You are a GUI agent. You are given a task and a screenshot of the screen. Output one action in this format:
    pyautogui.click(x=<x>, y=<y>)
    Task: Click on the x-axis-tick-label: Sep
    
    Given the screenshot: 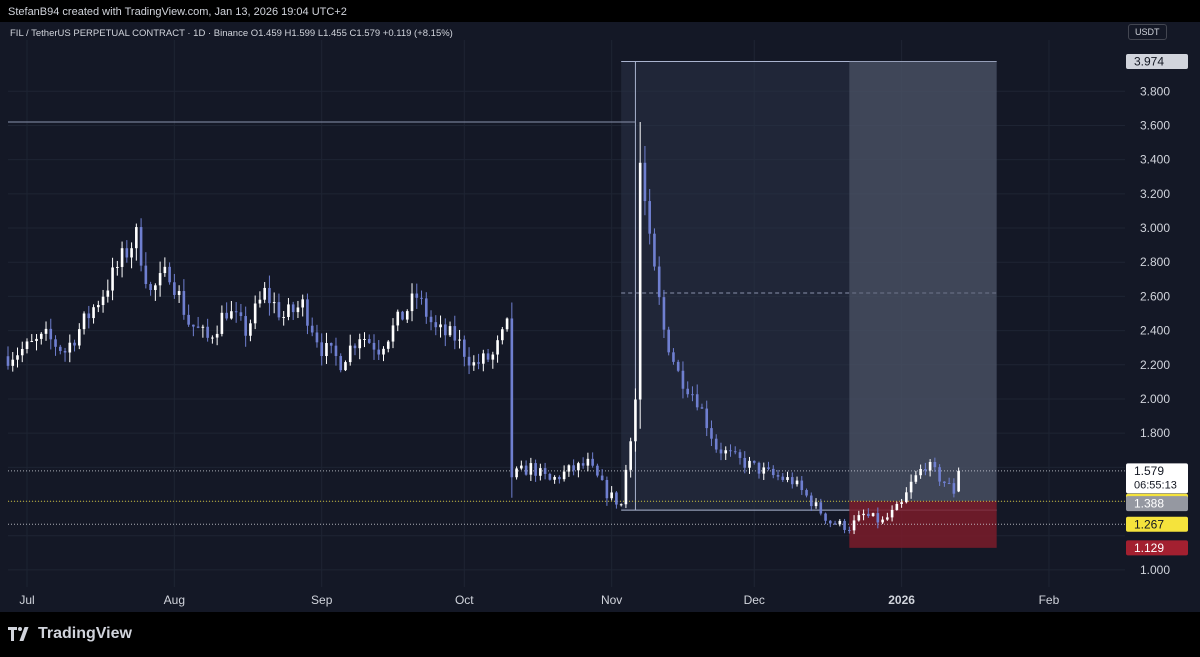 What is the action you would take?
    pyautogui.click(x=322, y=600)
    